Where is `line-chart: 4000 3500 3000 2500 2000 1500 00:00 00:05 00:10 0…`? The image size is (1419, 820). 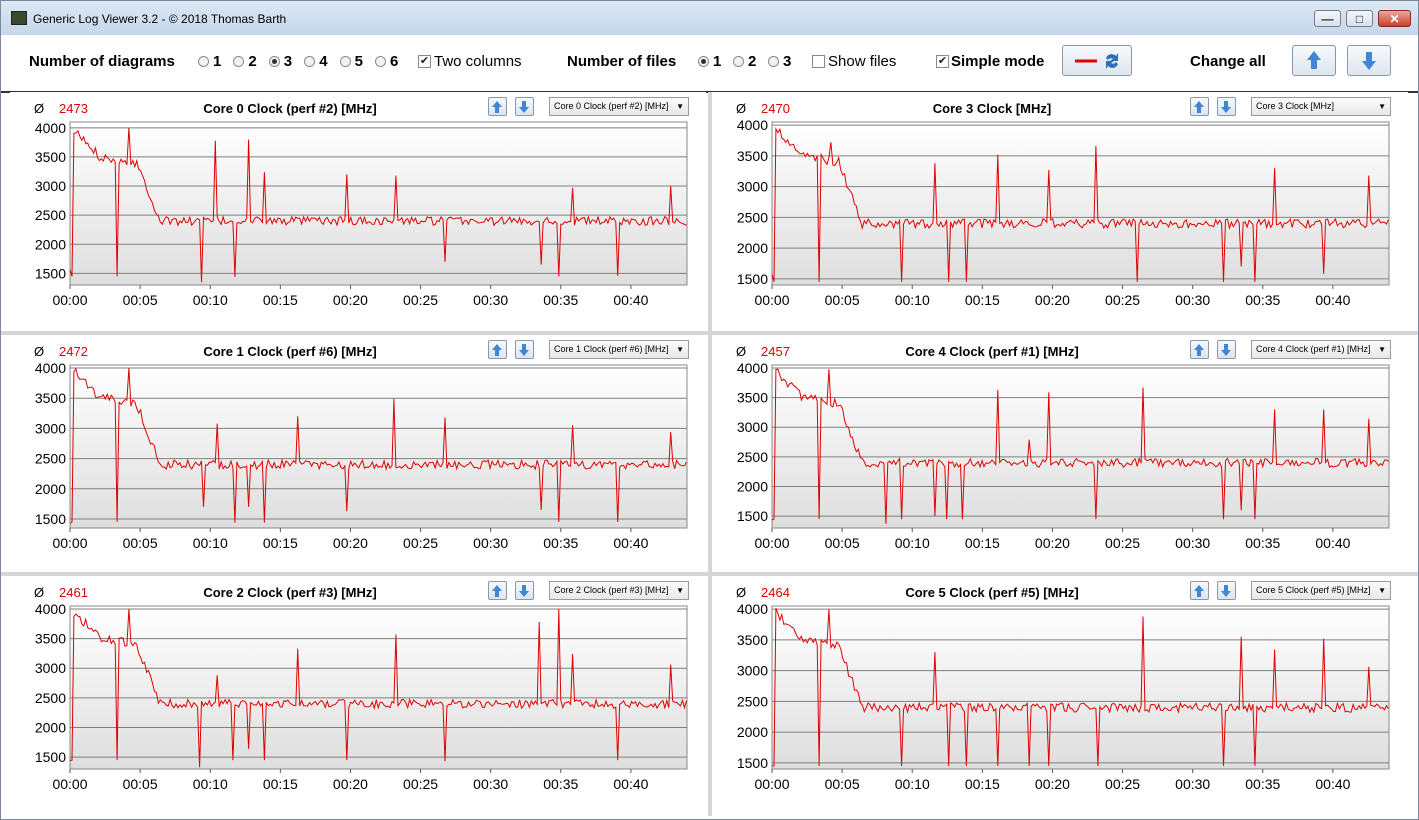 line-chart: 4000 3500 3000 2500 2000 1500 00:00 00:05 00:10 0… is located at coordinates (1063, 455).